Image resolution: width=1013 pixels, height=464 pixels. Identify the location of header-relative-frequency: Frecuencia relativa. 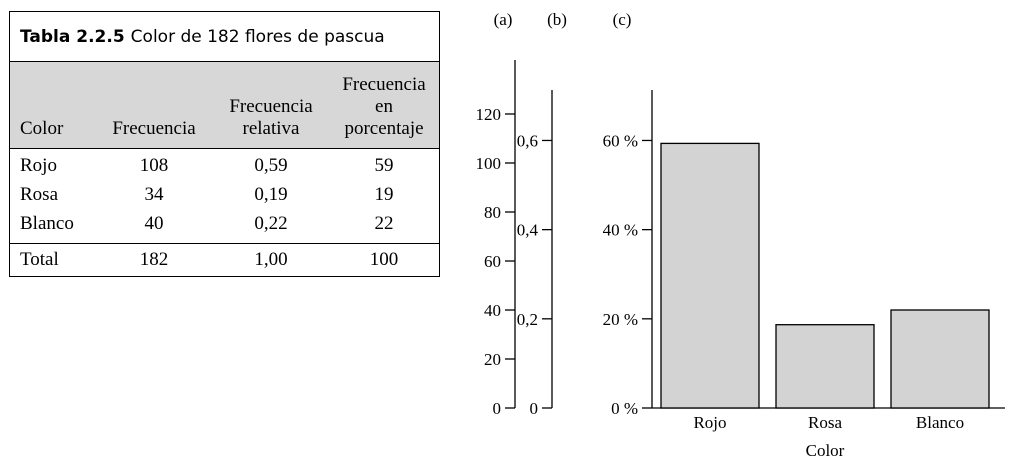
(271, 117).